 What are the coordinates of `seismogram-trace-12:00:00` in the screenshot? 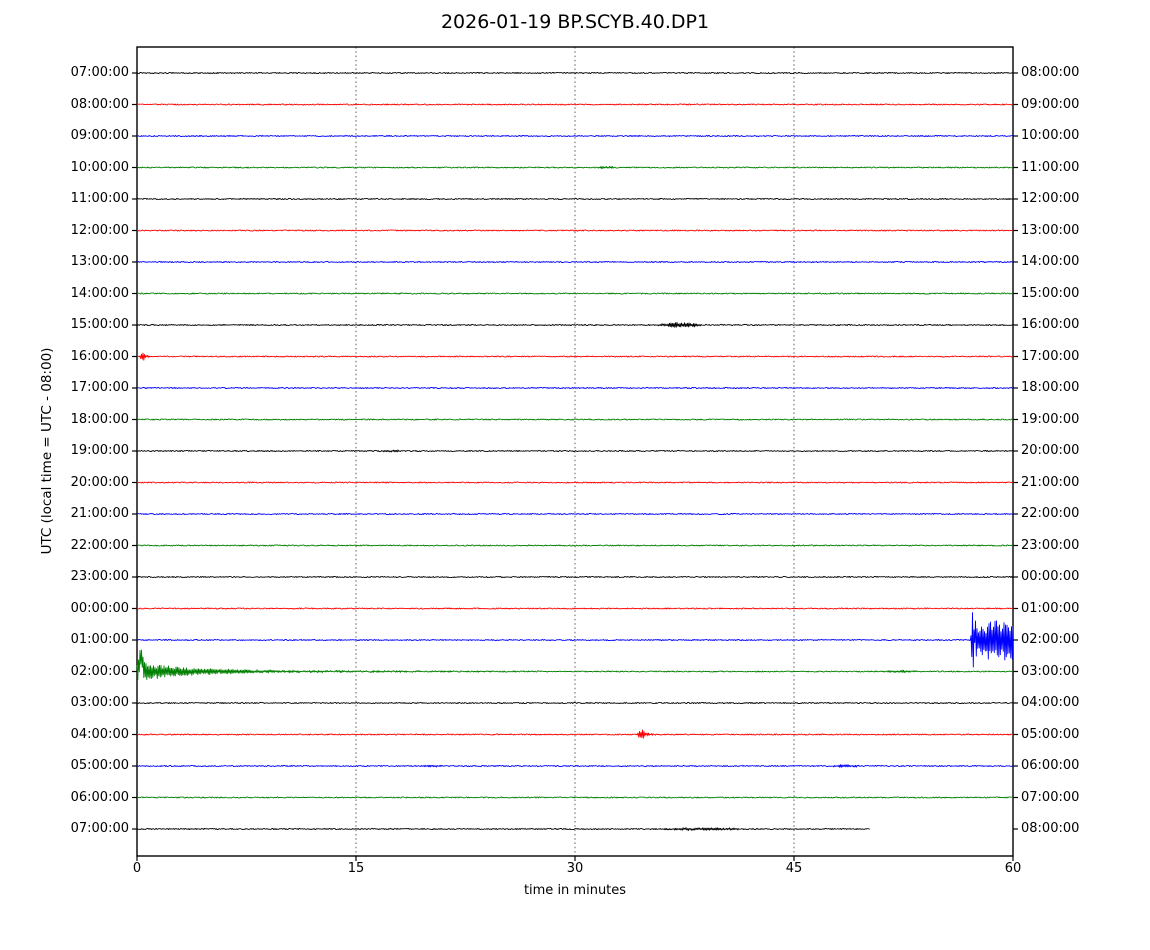 It's located at (575, 230).